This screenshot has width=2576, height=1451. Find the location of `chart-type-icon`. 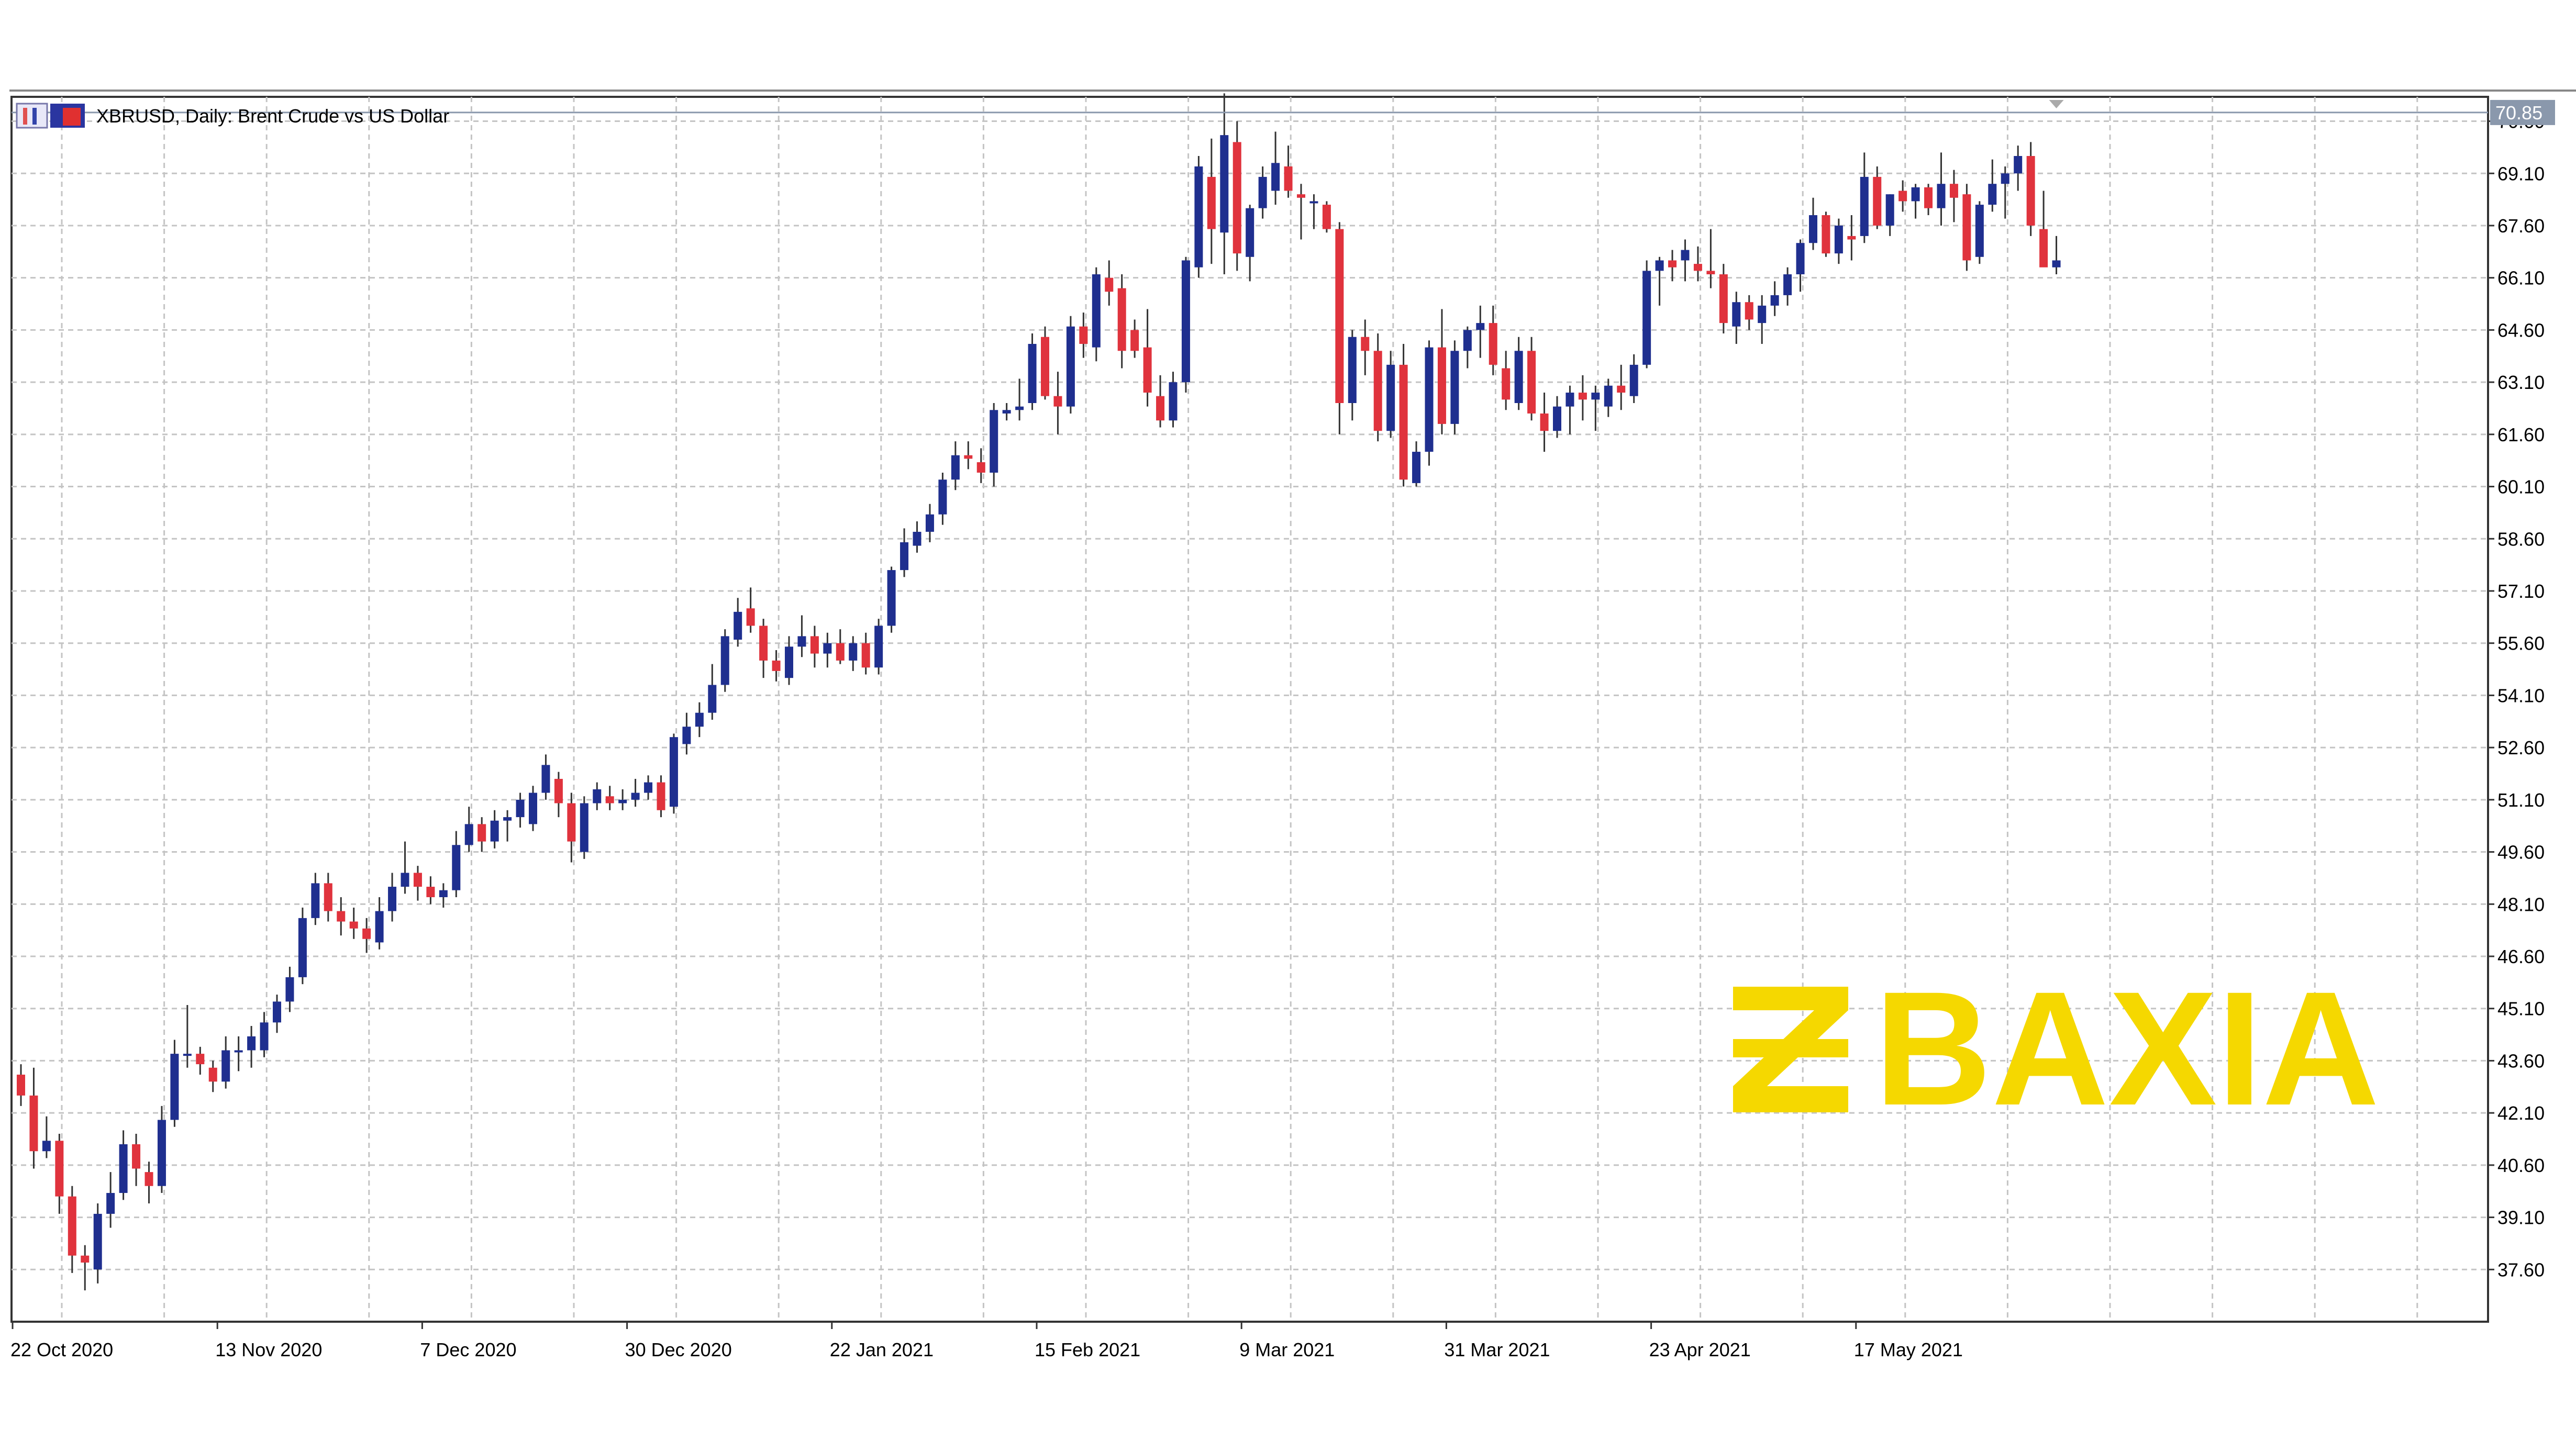

chart-type-icon is located at coordinates (32, 116).